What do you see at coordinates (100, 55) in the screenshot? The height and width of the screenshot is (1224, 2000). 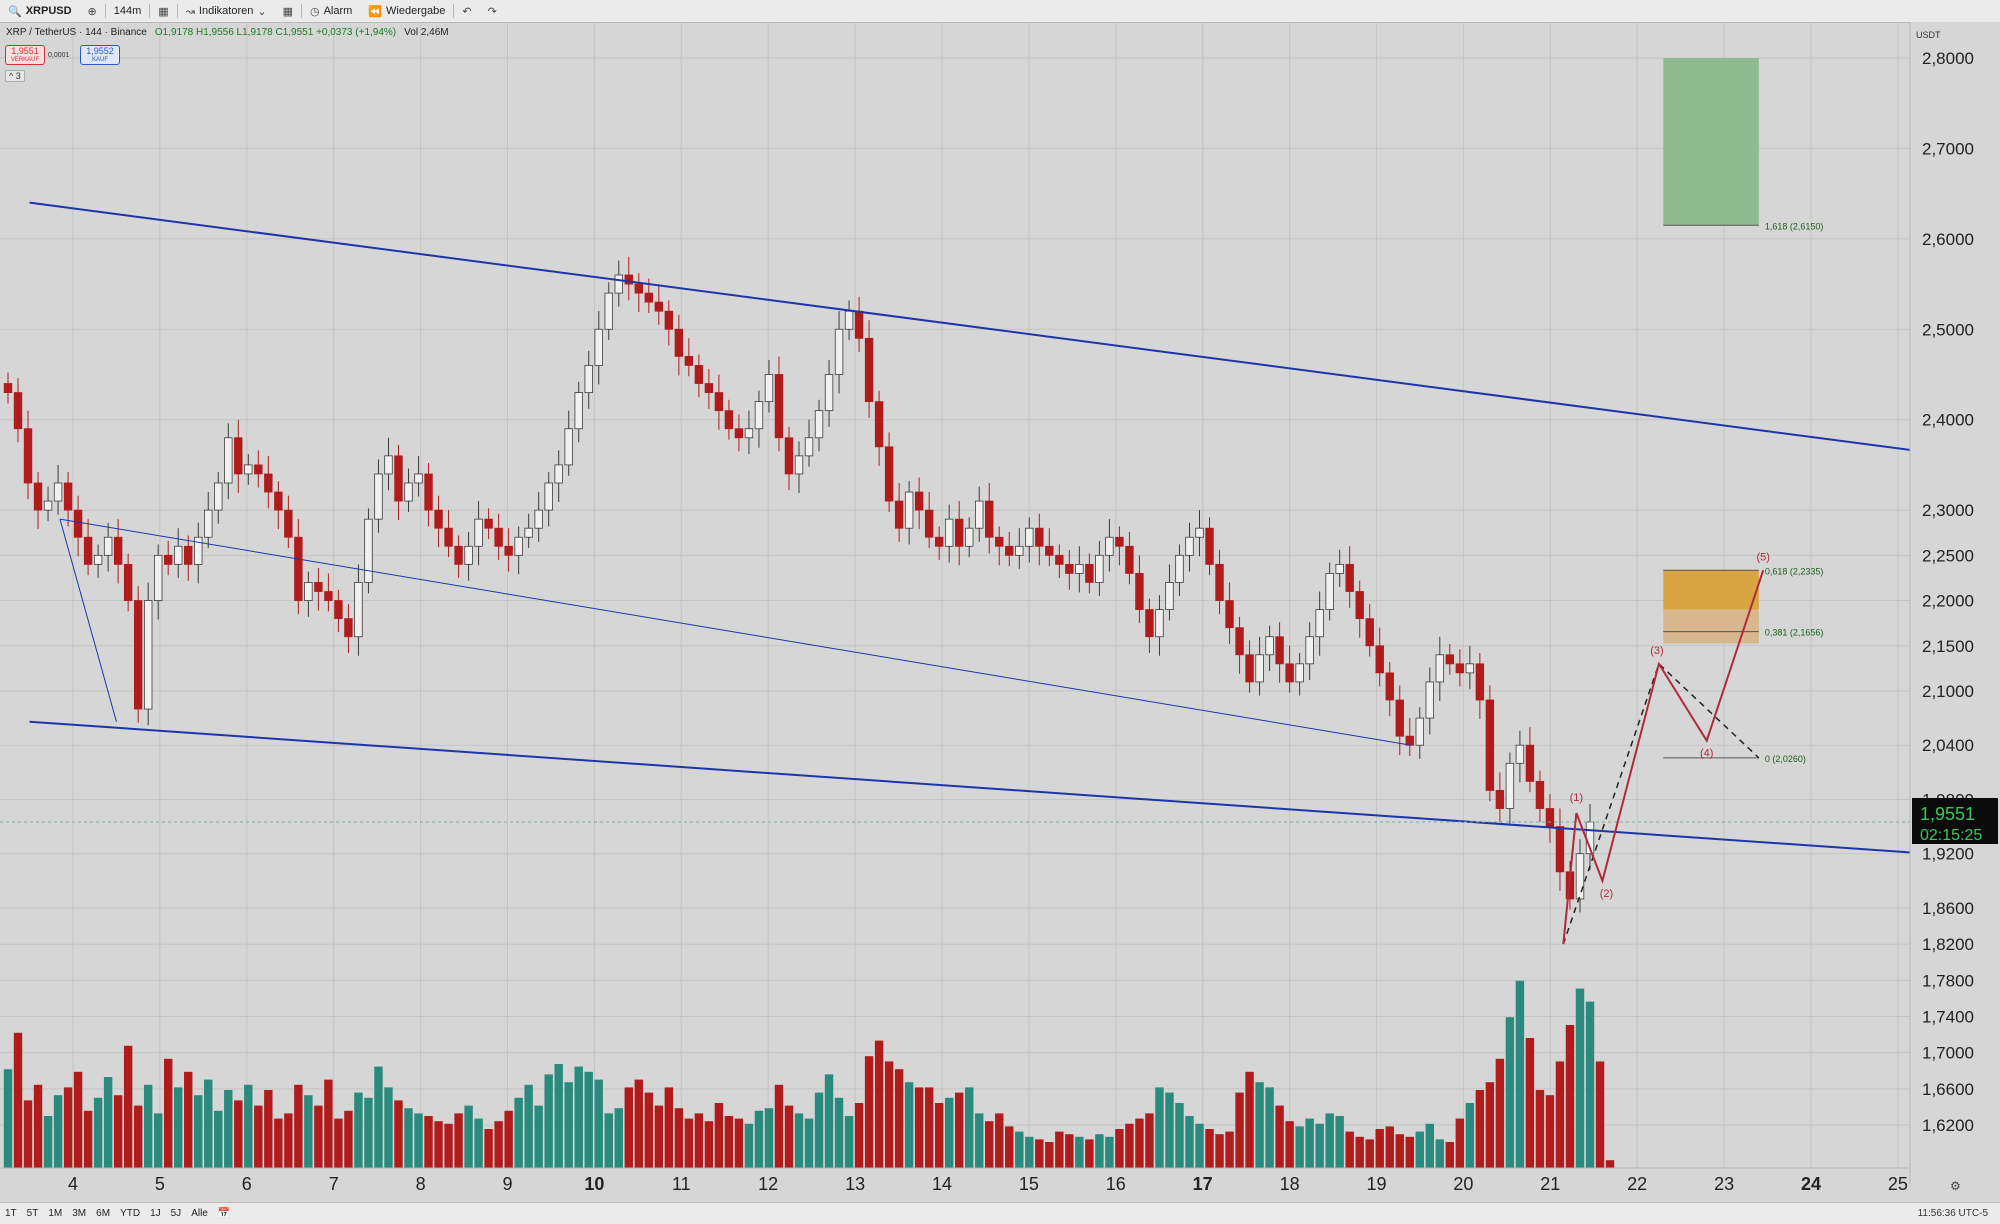 I see `buy-button: 1,9552 KAUF` at bounding box center [100, 55].